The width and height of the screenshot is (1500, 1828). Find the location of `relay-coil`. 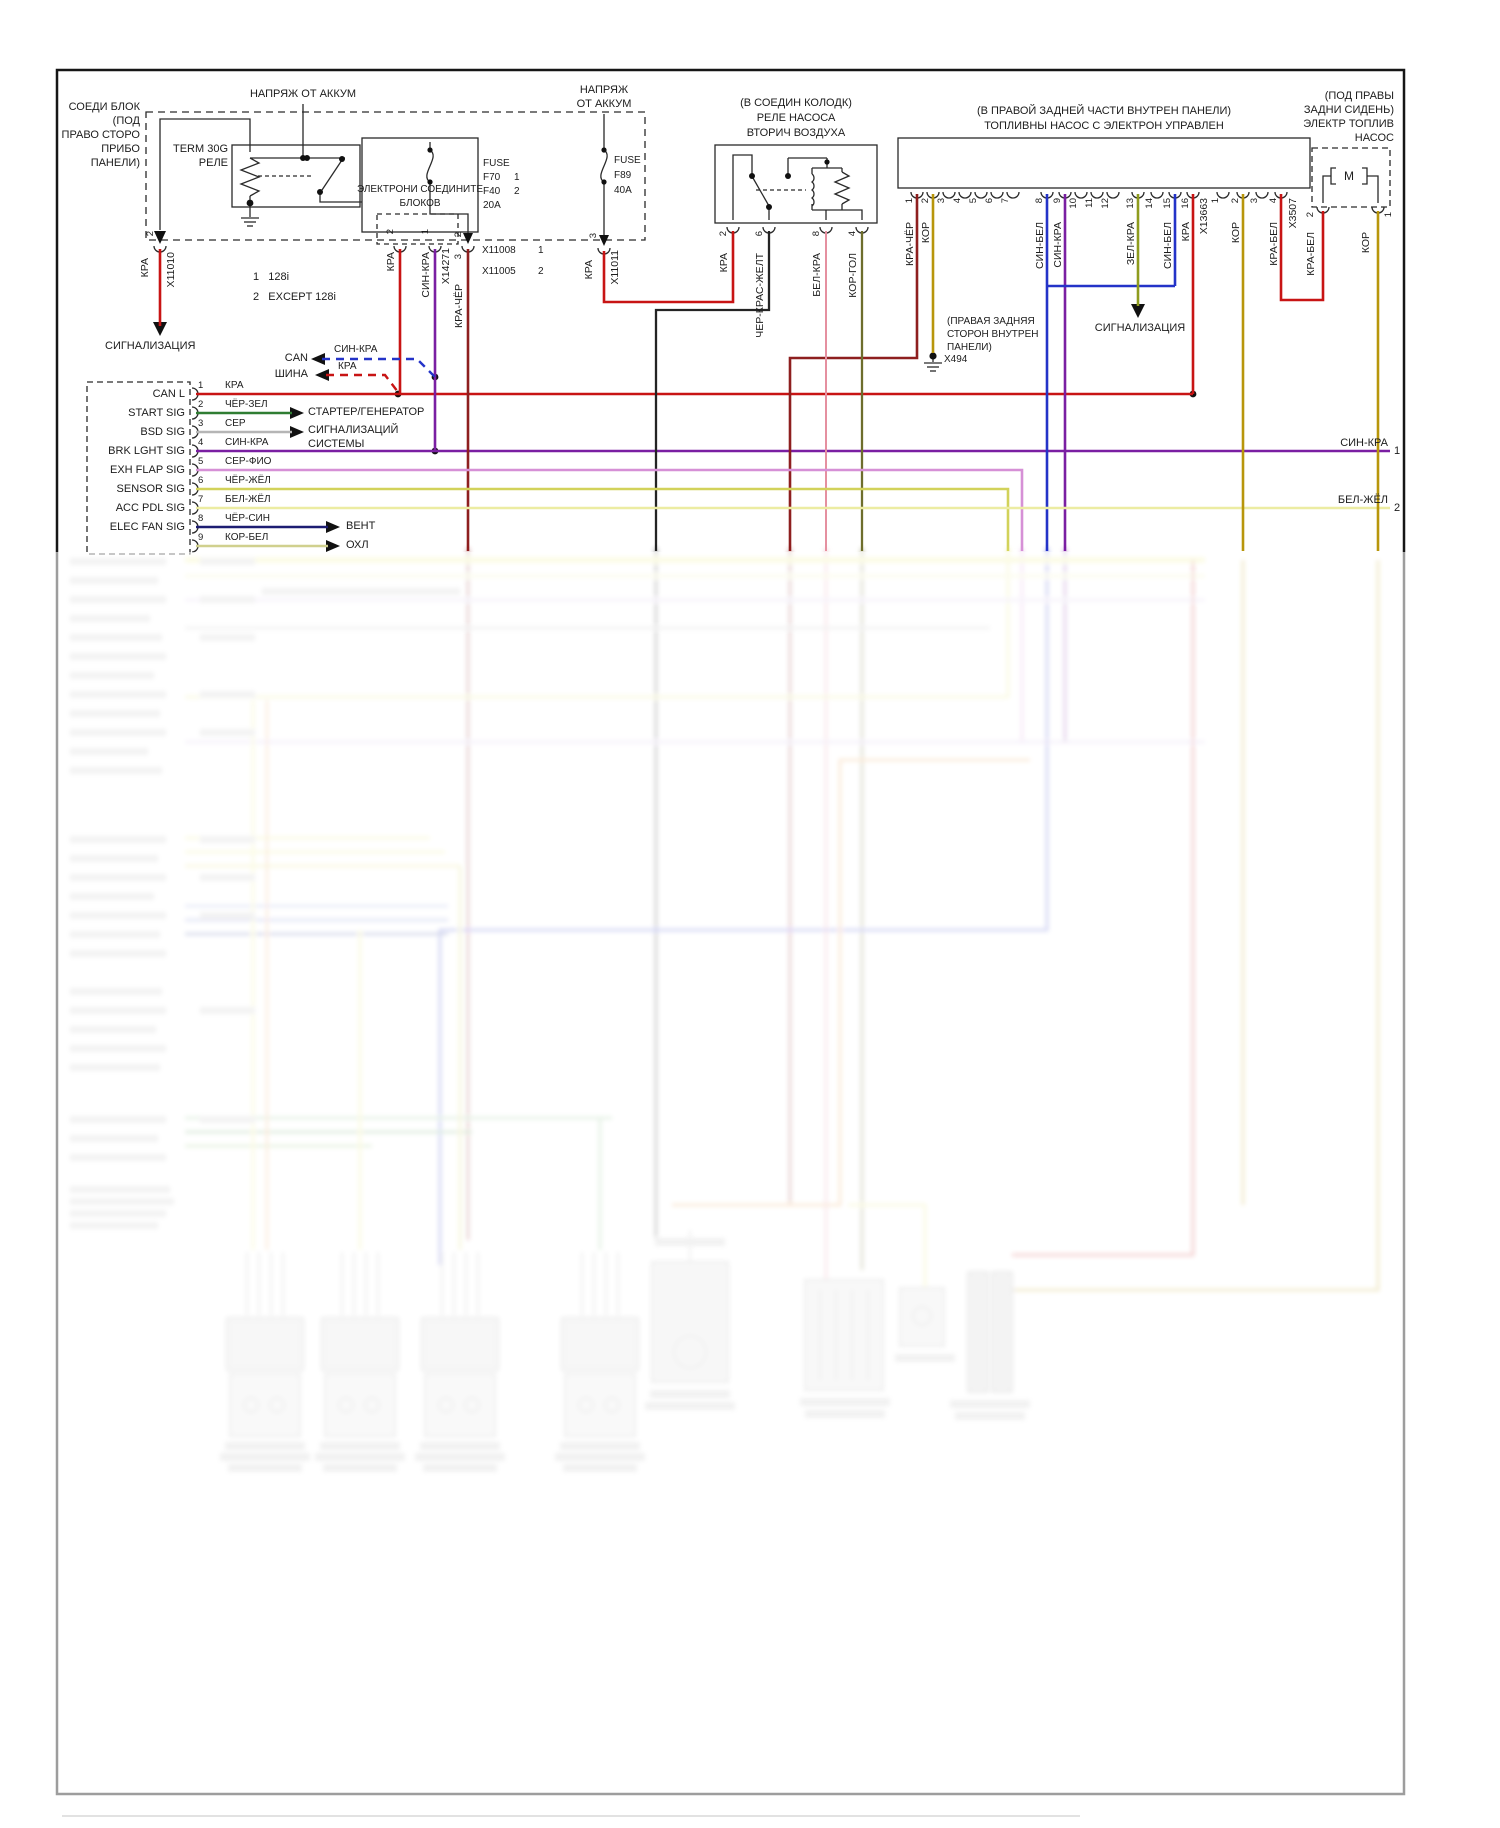

relay-coil is located at coordinates (250, 177).